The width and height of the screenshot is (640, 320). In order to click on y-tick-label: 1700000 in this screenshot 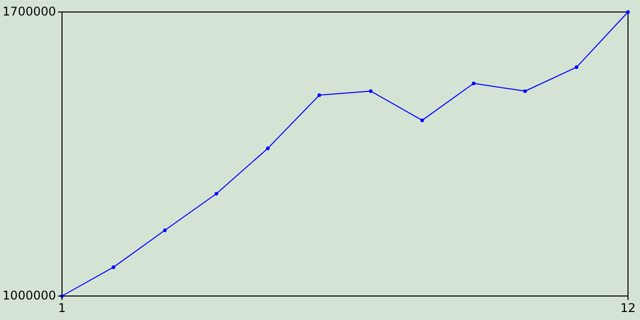, I will do `click(29, 11)`.